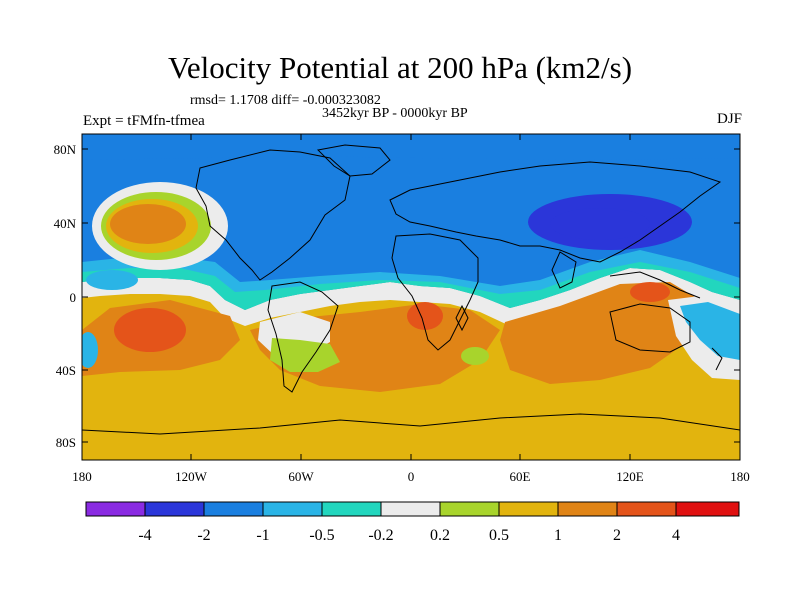 The image size is (800, 600). Describe the element at coordinates (729, 119) in the screenshot. I see `season-label: DJF` at that location.